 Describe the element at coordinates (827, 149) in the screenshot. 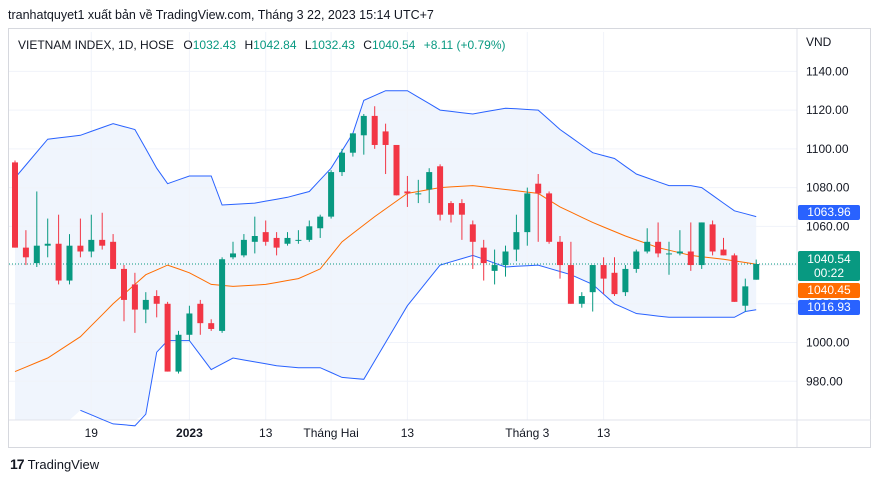

I see `y-tick-label: 1100.00` at that location.